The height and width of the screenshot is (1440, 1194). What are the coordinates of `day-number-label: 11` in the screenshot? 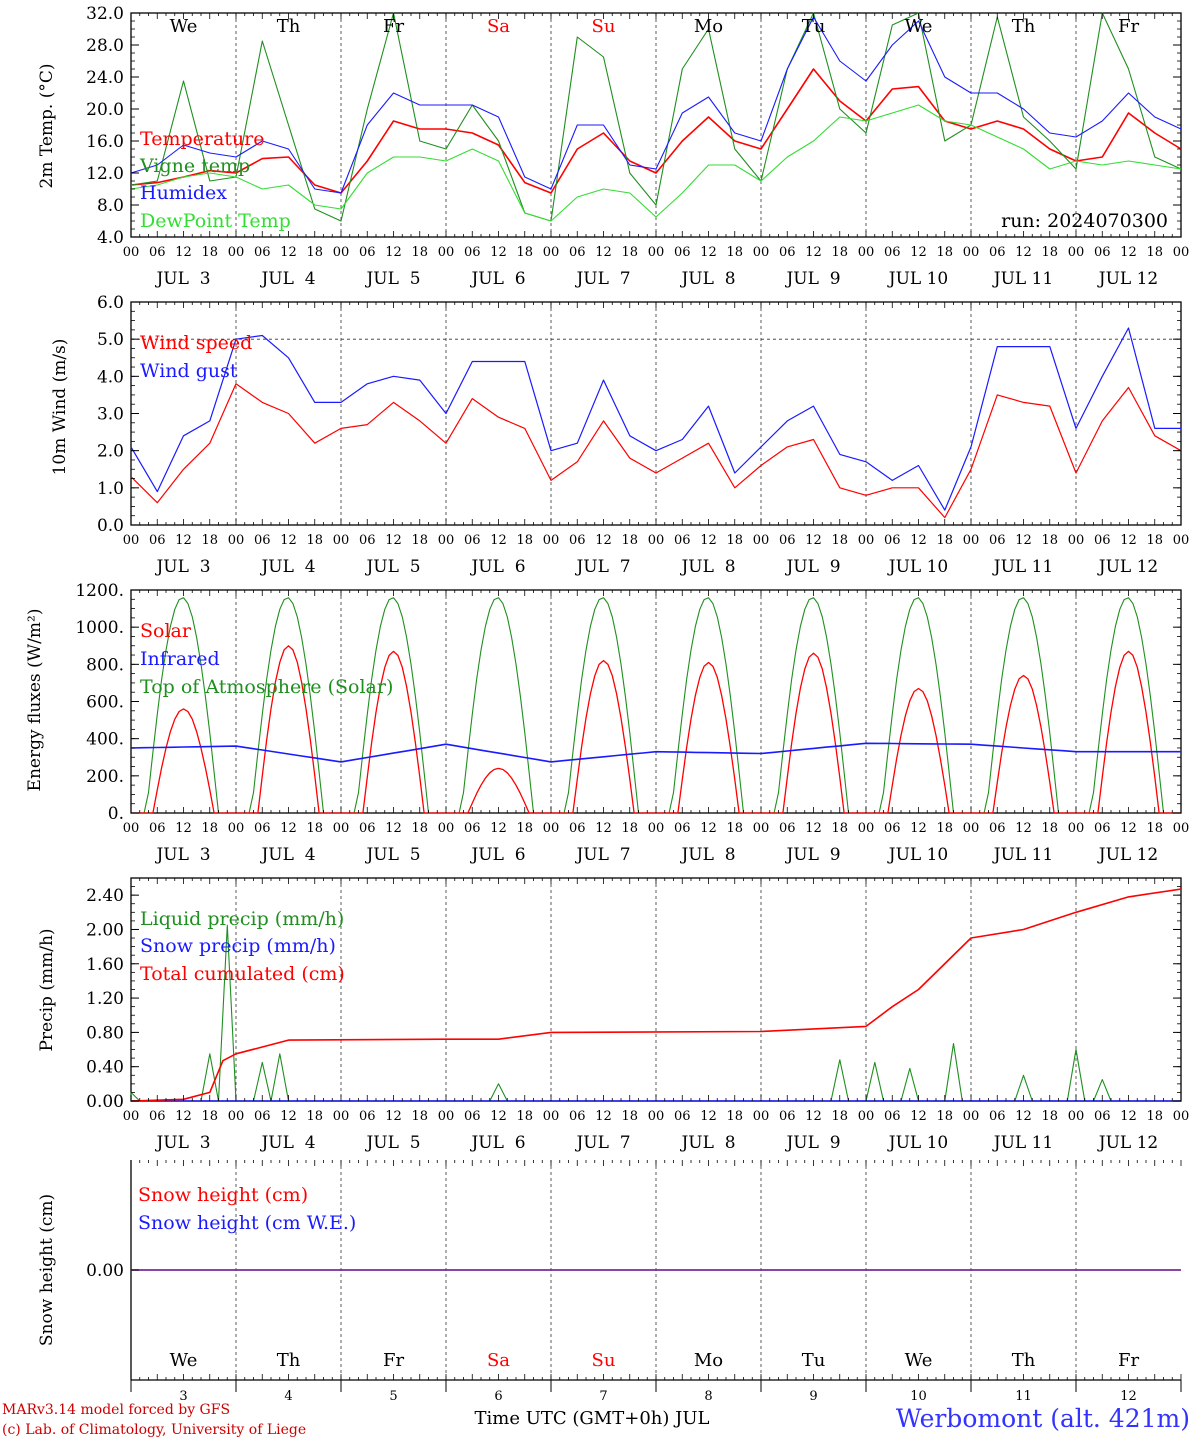 It's located at (1023, 1396).